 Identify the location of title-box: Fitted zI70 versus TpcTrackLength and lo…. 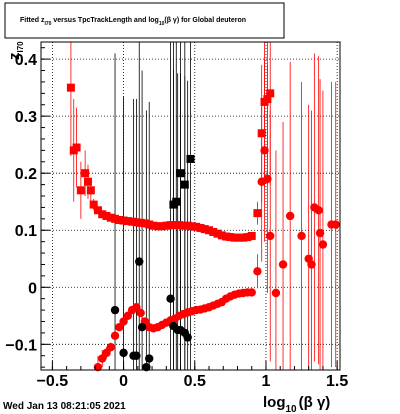
(144, 20).